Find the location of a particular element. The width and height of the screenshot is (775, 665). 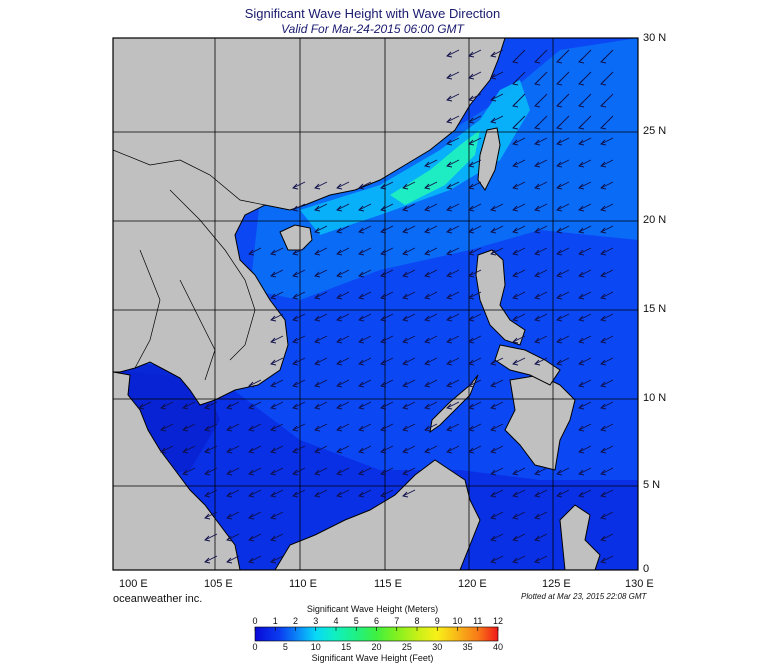

lon-label-120e: 120 E is located at coordinates (472, 584).